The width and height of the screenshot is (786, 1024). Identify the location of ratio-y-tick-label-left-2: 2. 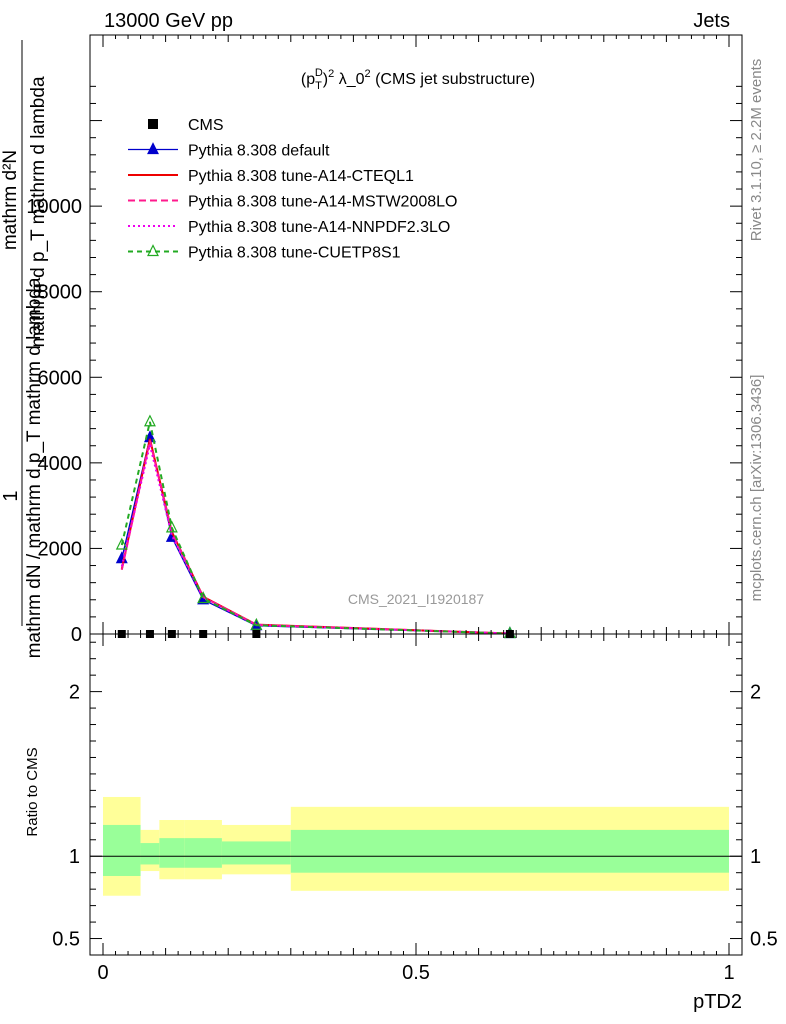
(74, 693).